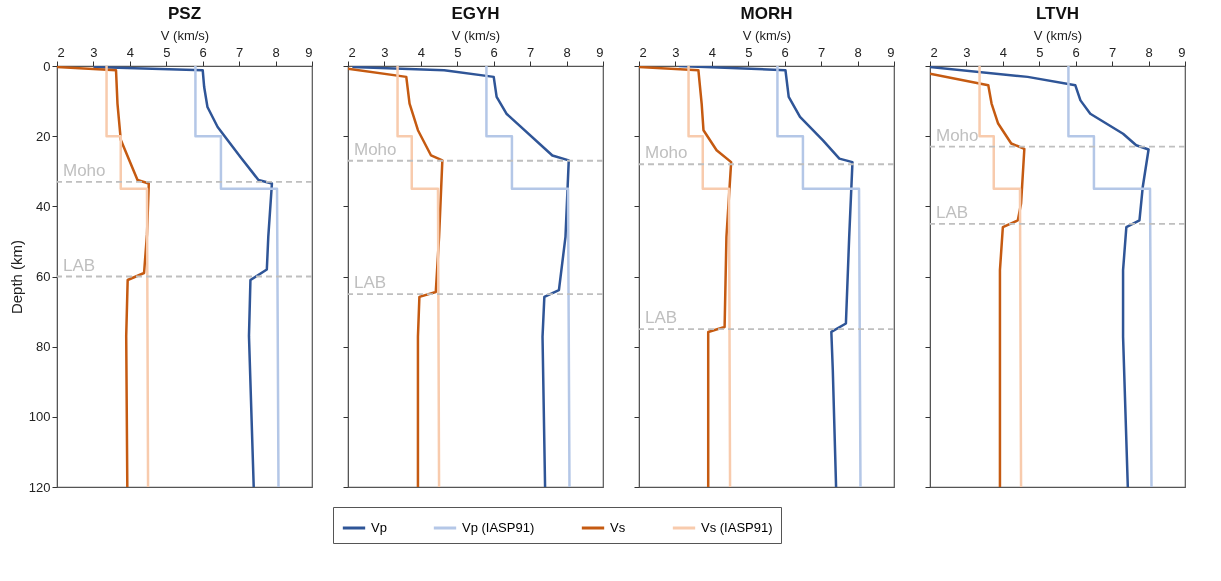  What do you see at coordinates (47, 66) in the screenshot?
I see `y-tick-label: 0` at bounding box center [47, 66].